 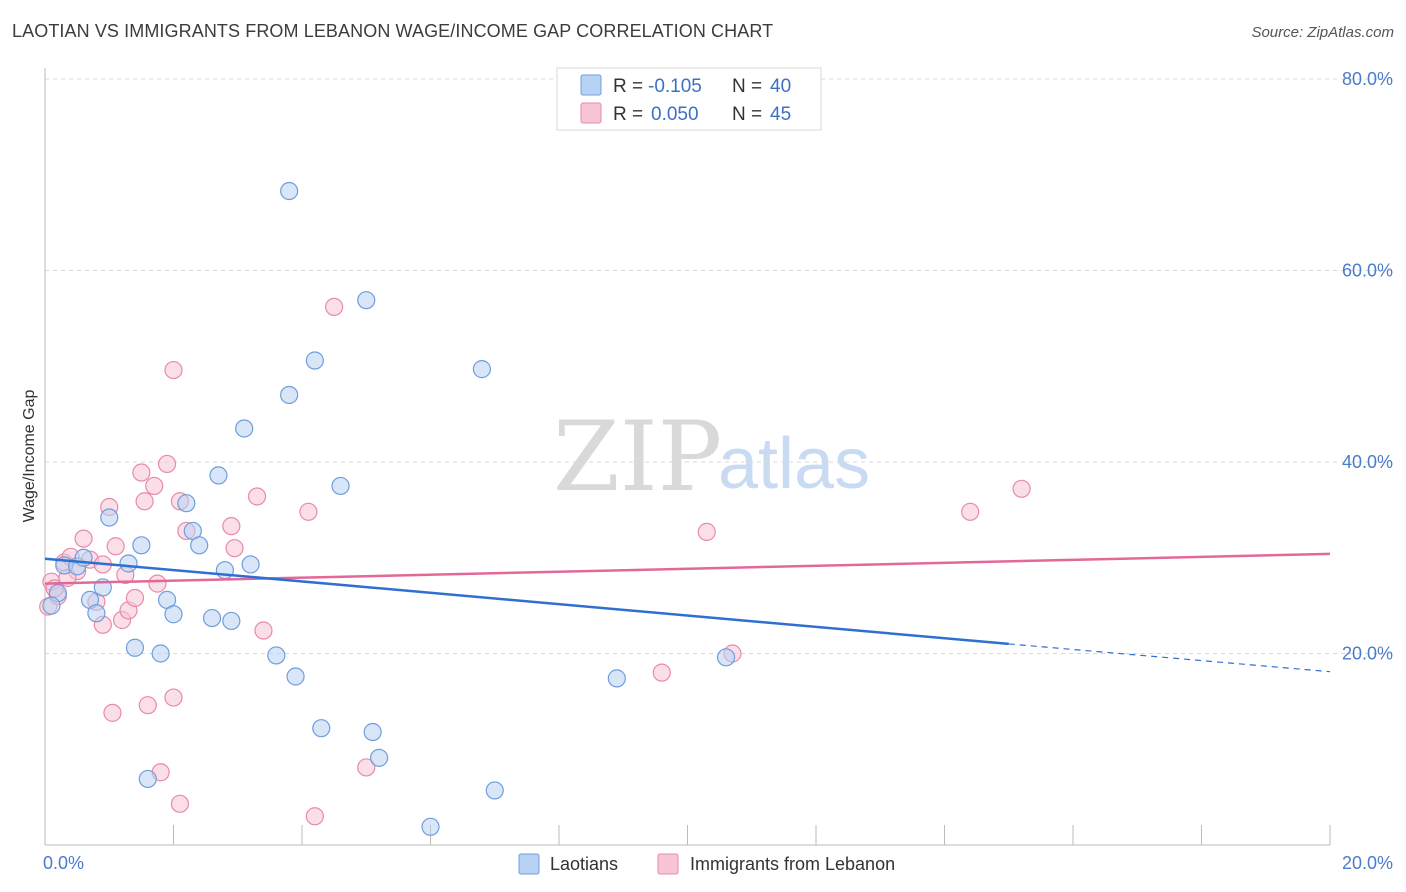 I want to click on laotians-trend-line, so click(x=526, y=601).